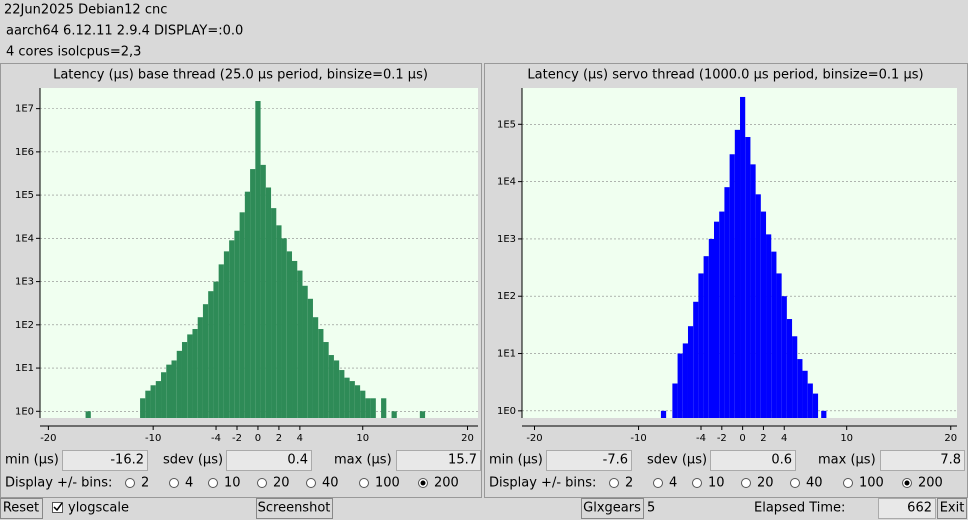 The image size is (968, 520). What do you see at coordinates (98, 508) in the screenshot?
I see `ylog-label: ylogscale` at bounding box center [98, 508].